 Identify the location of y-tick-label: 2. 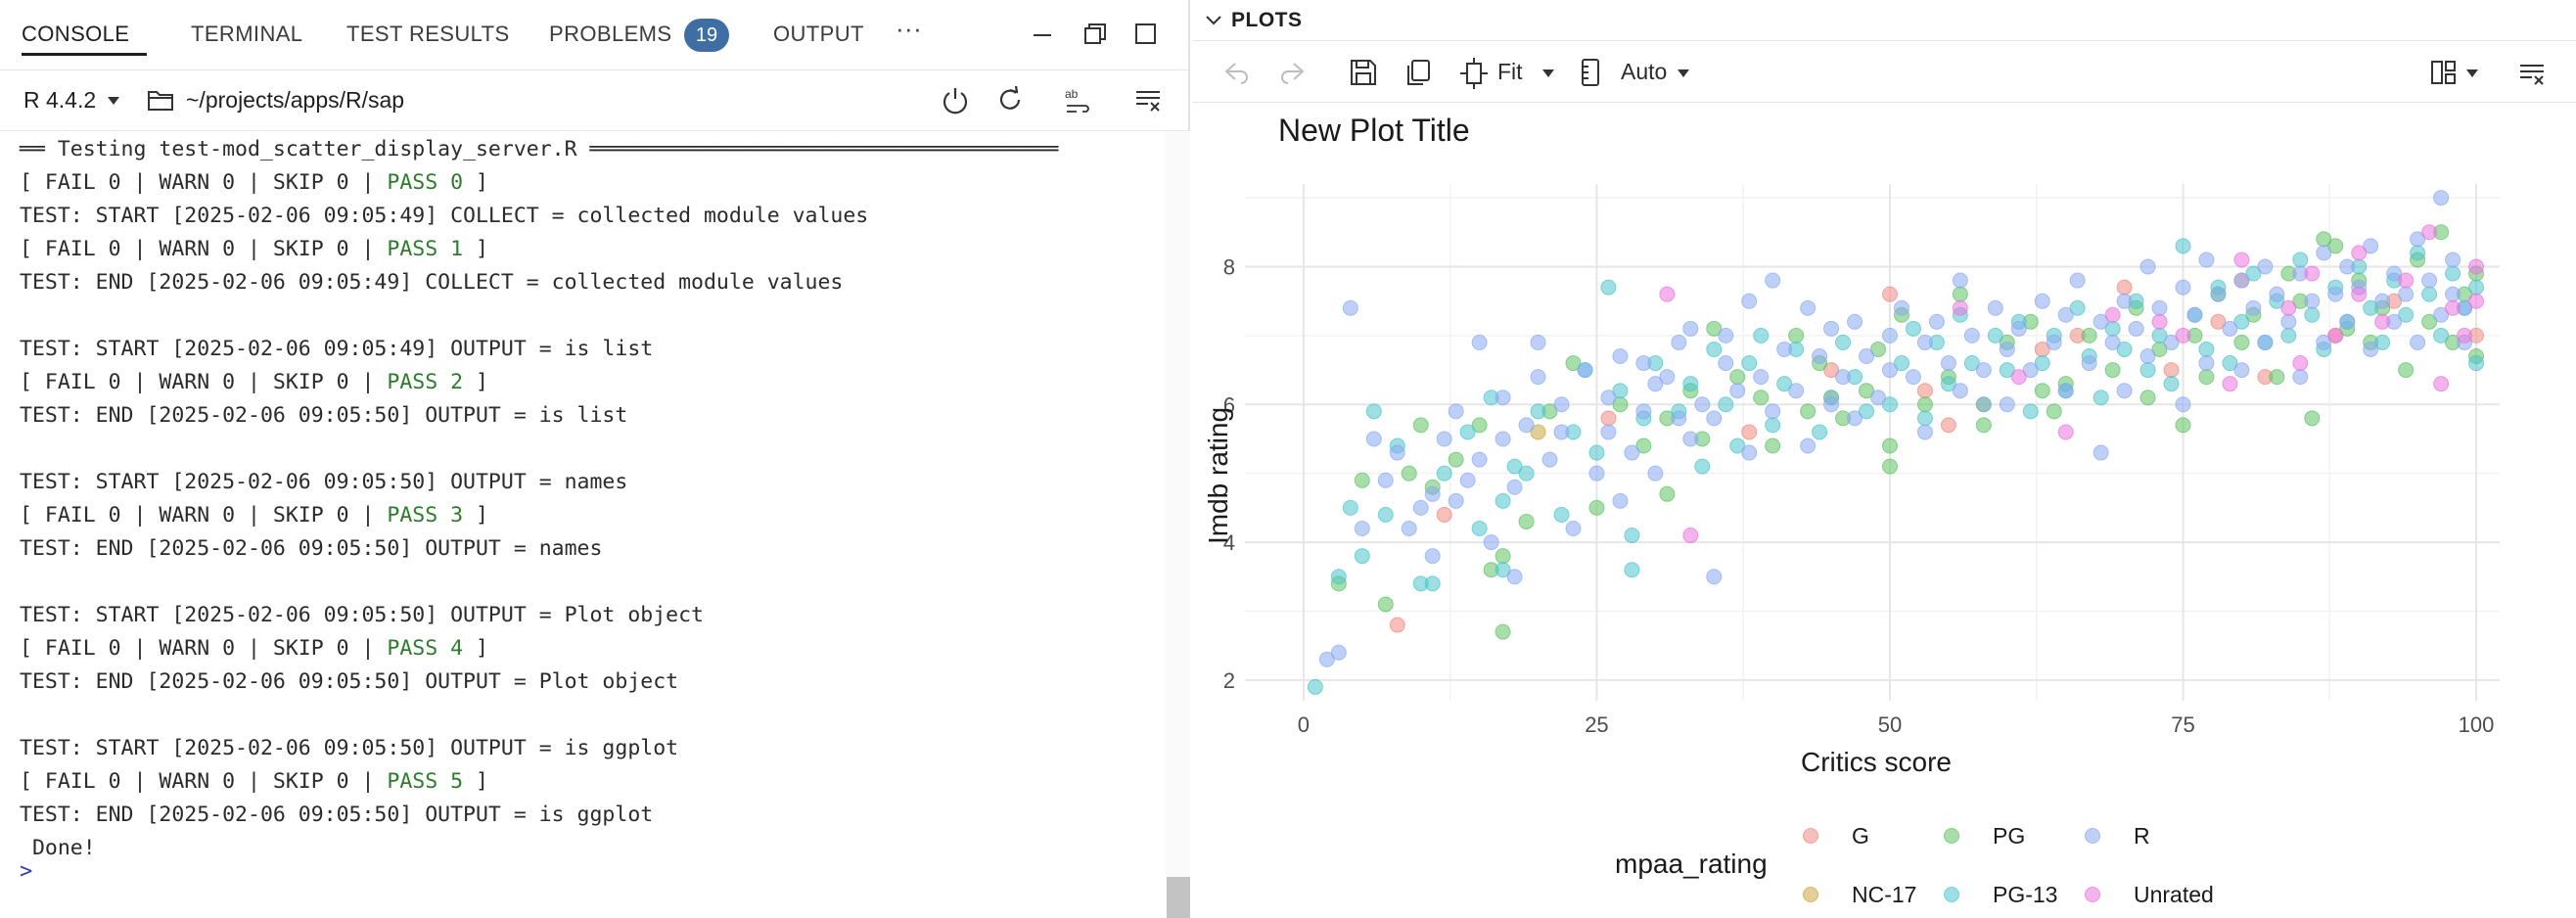
(1229, 681).